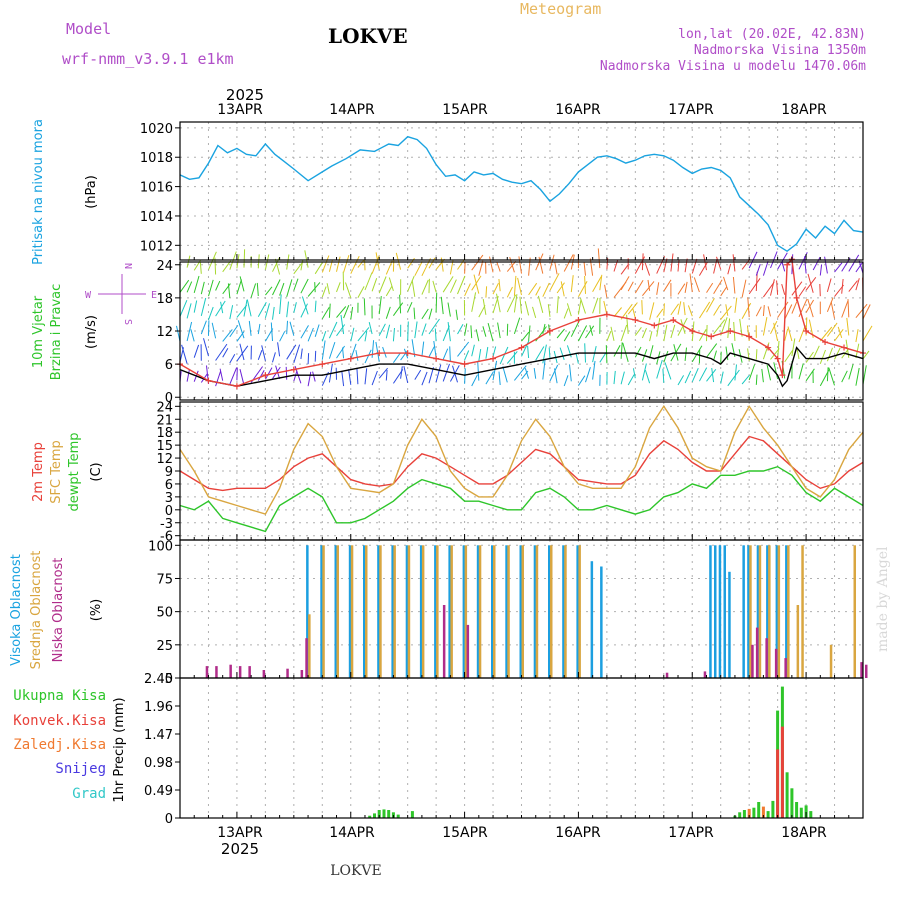 This screenshot has height=900, width=900. Describe the element at coordinates (88, 29) in the screenshot. I see `model-label: Model` at that location.